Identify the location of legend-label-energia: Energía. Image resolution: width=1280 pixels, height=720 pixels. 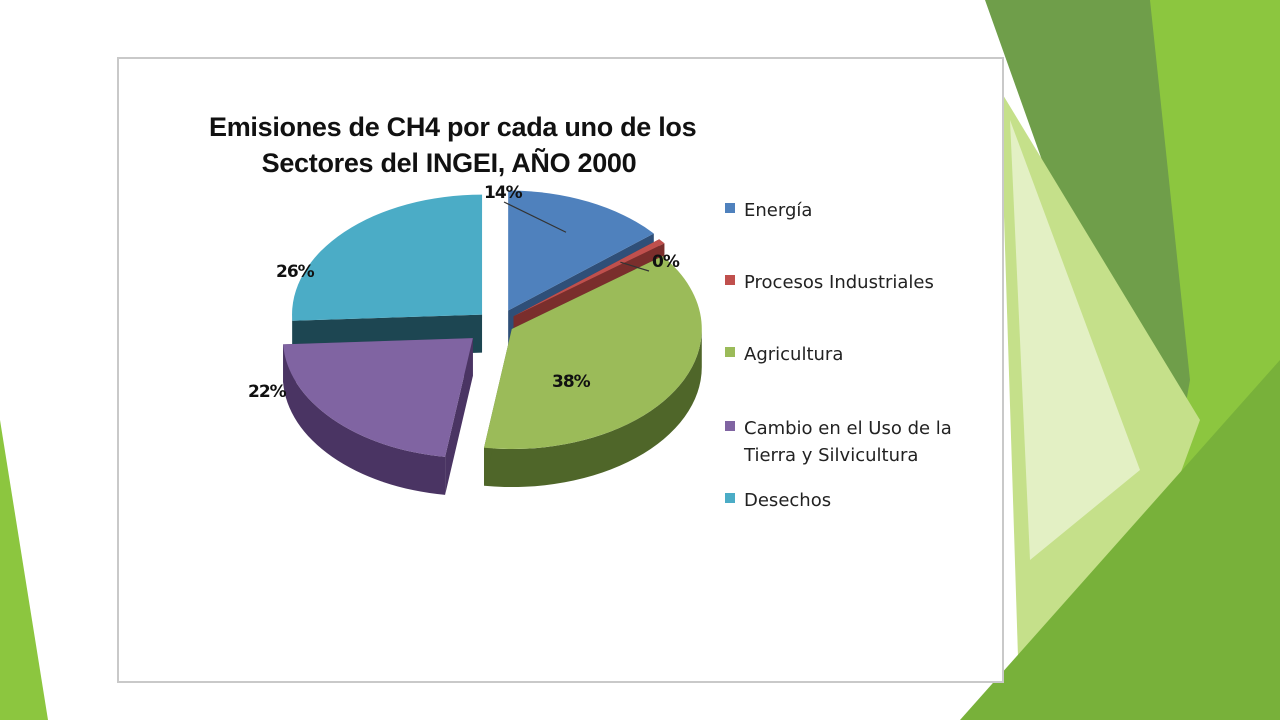
(778, 210).